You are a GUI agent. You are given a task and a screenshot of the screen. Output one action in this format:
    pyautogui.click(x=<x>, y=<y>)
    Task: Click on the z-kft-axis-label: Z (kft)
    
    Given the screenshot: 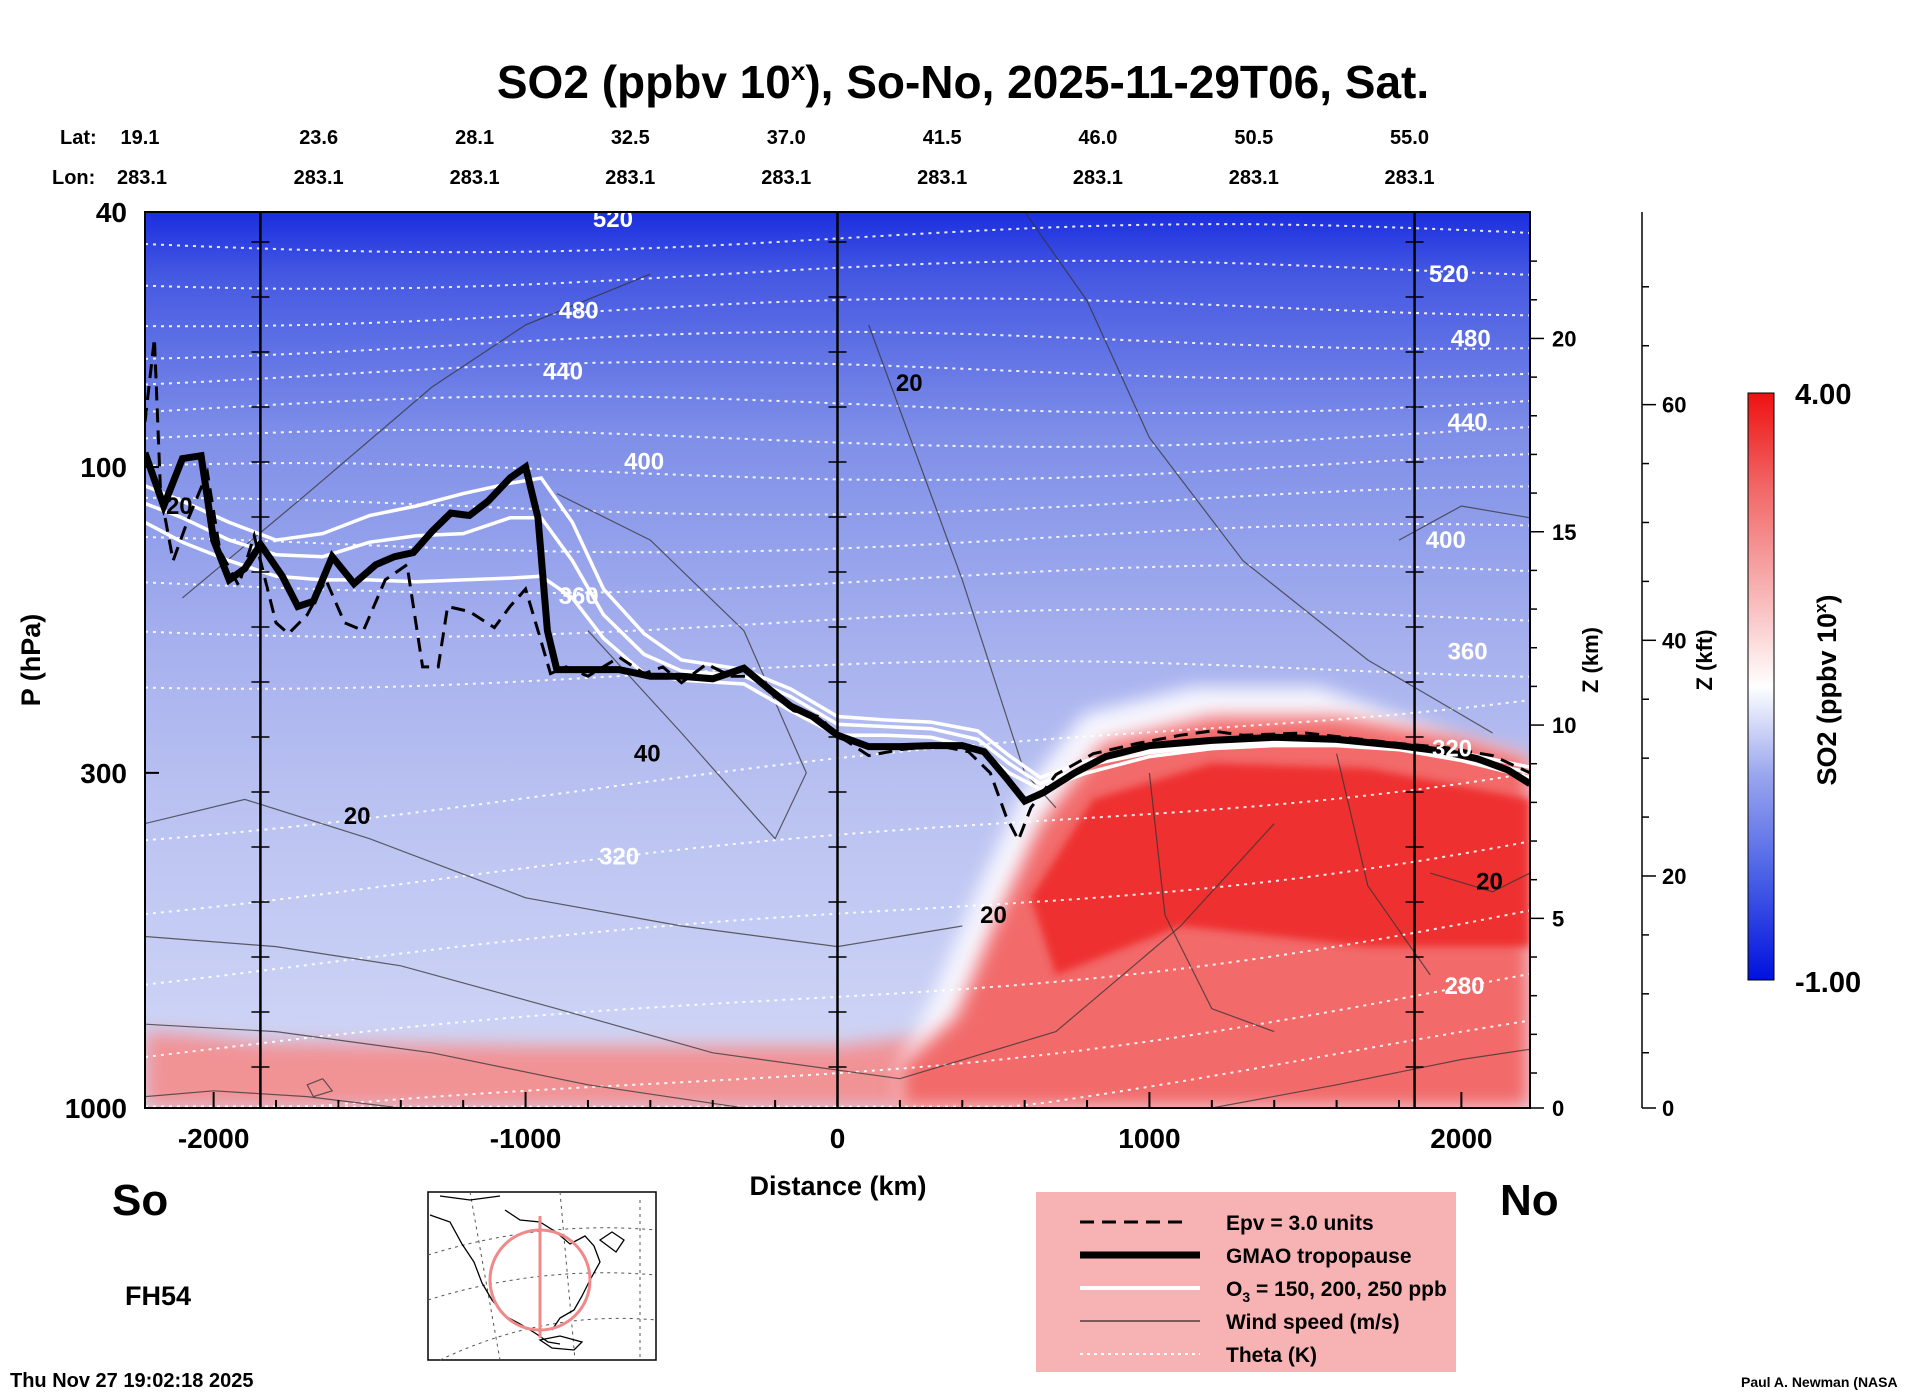 What is the action you would take?
    pyautogui.click(x=1704, y=659)
    